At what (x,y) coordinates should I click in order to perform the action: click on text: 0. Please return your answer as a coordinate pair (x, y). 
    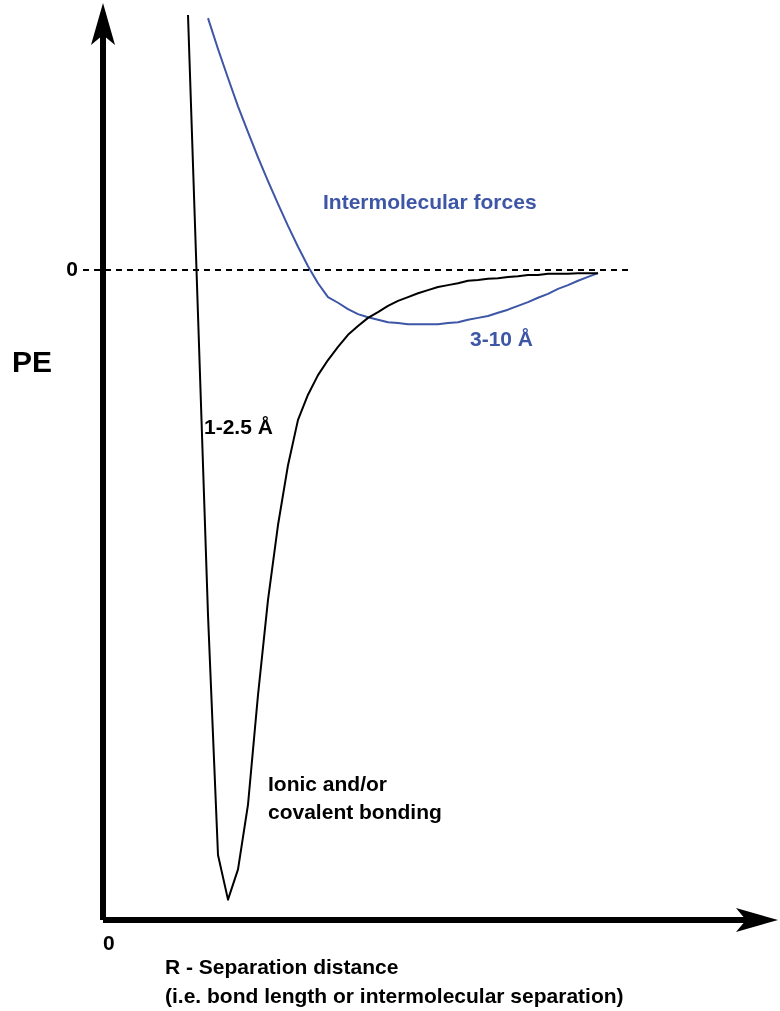
    Looking at the image, I should click on (109, 943).